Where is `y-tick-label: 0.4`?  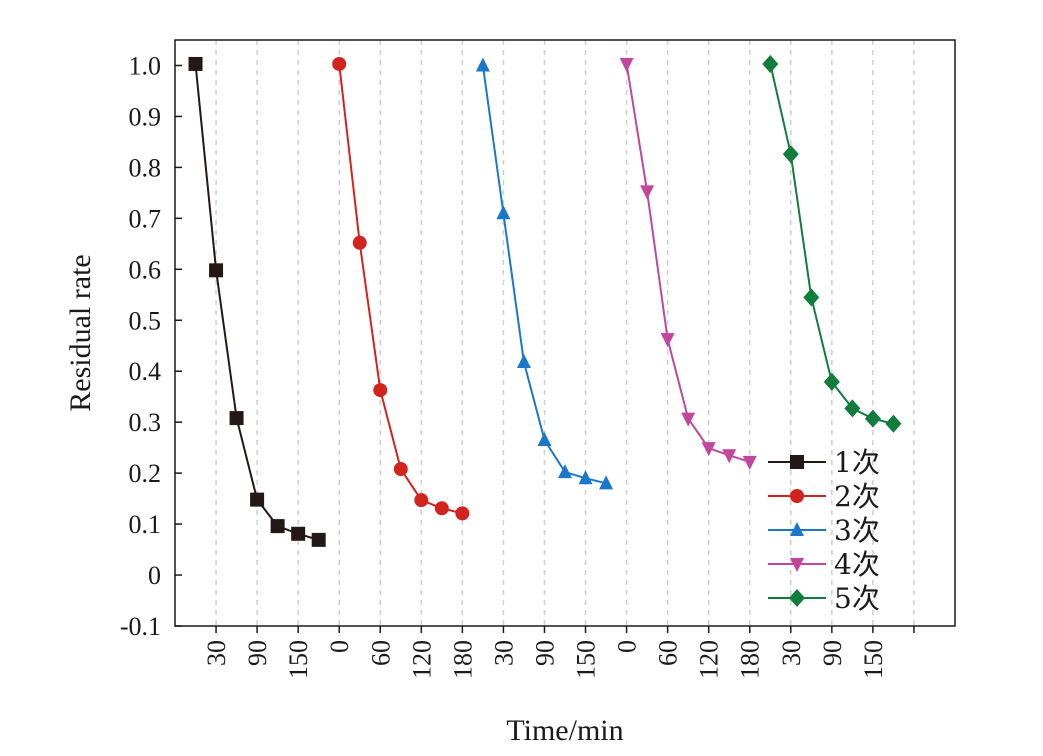
y-tick-label: 0.4 is located at coordinates (145, 371).